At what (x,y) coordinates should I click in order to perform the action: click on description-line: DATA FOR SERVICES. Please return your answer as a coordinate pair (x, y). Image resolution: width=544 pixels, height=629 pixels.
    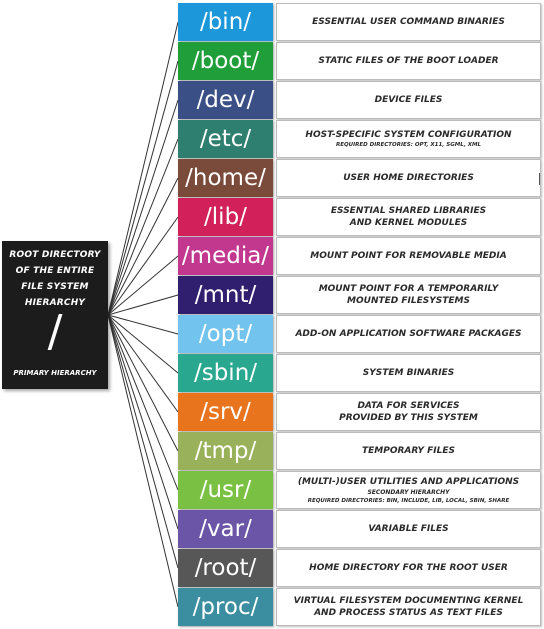
    Looking at the image, I should click on (408, 406).